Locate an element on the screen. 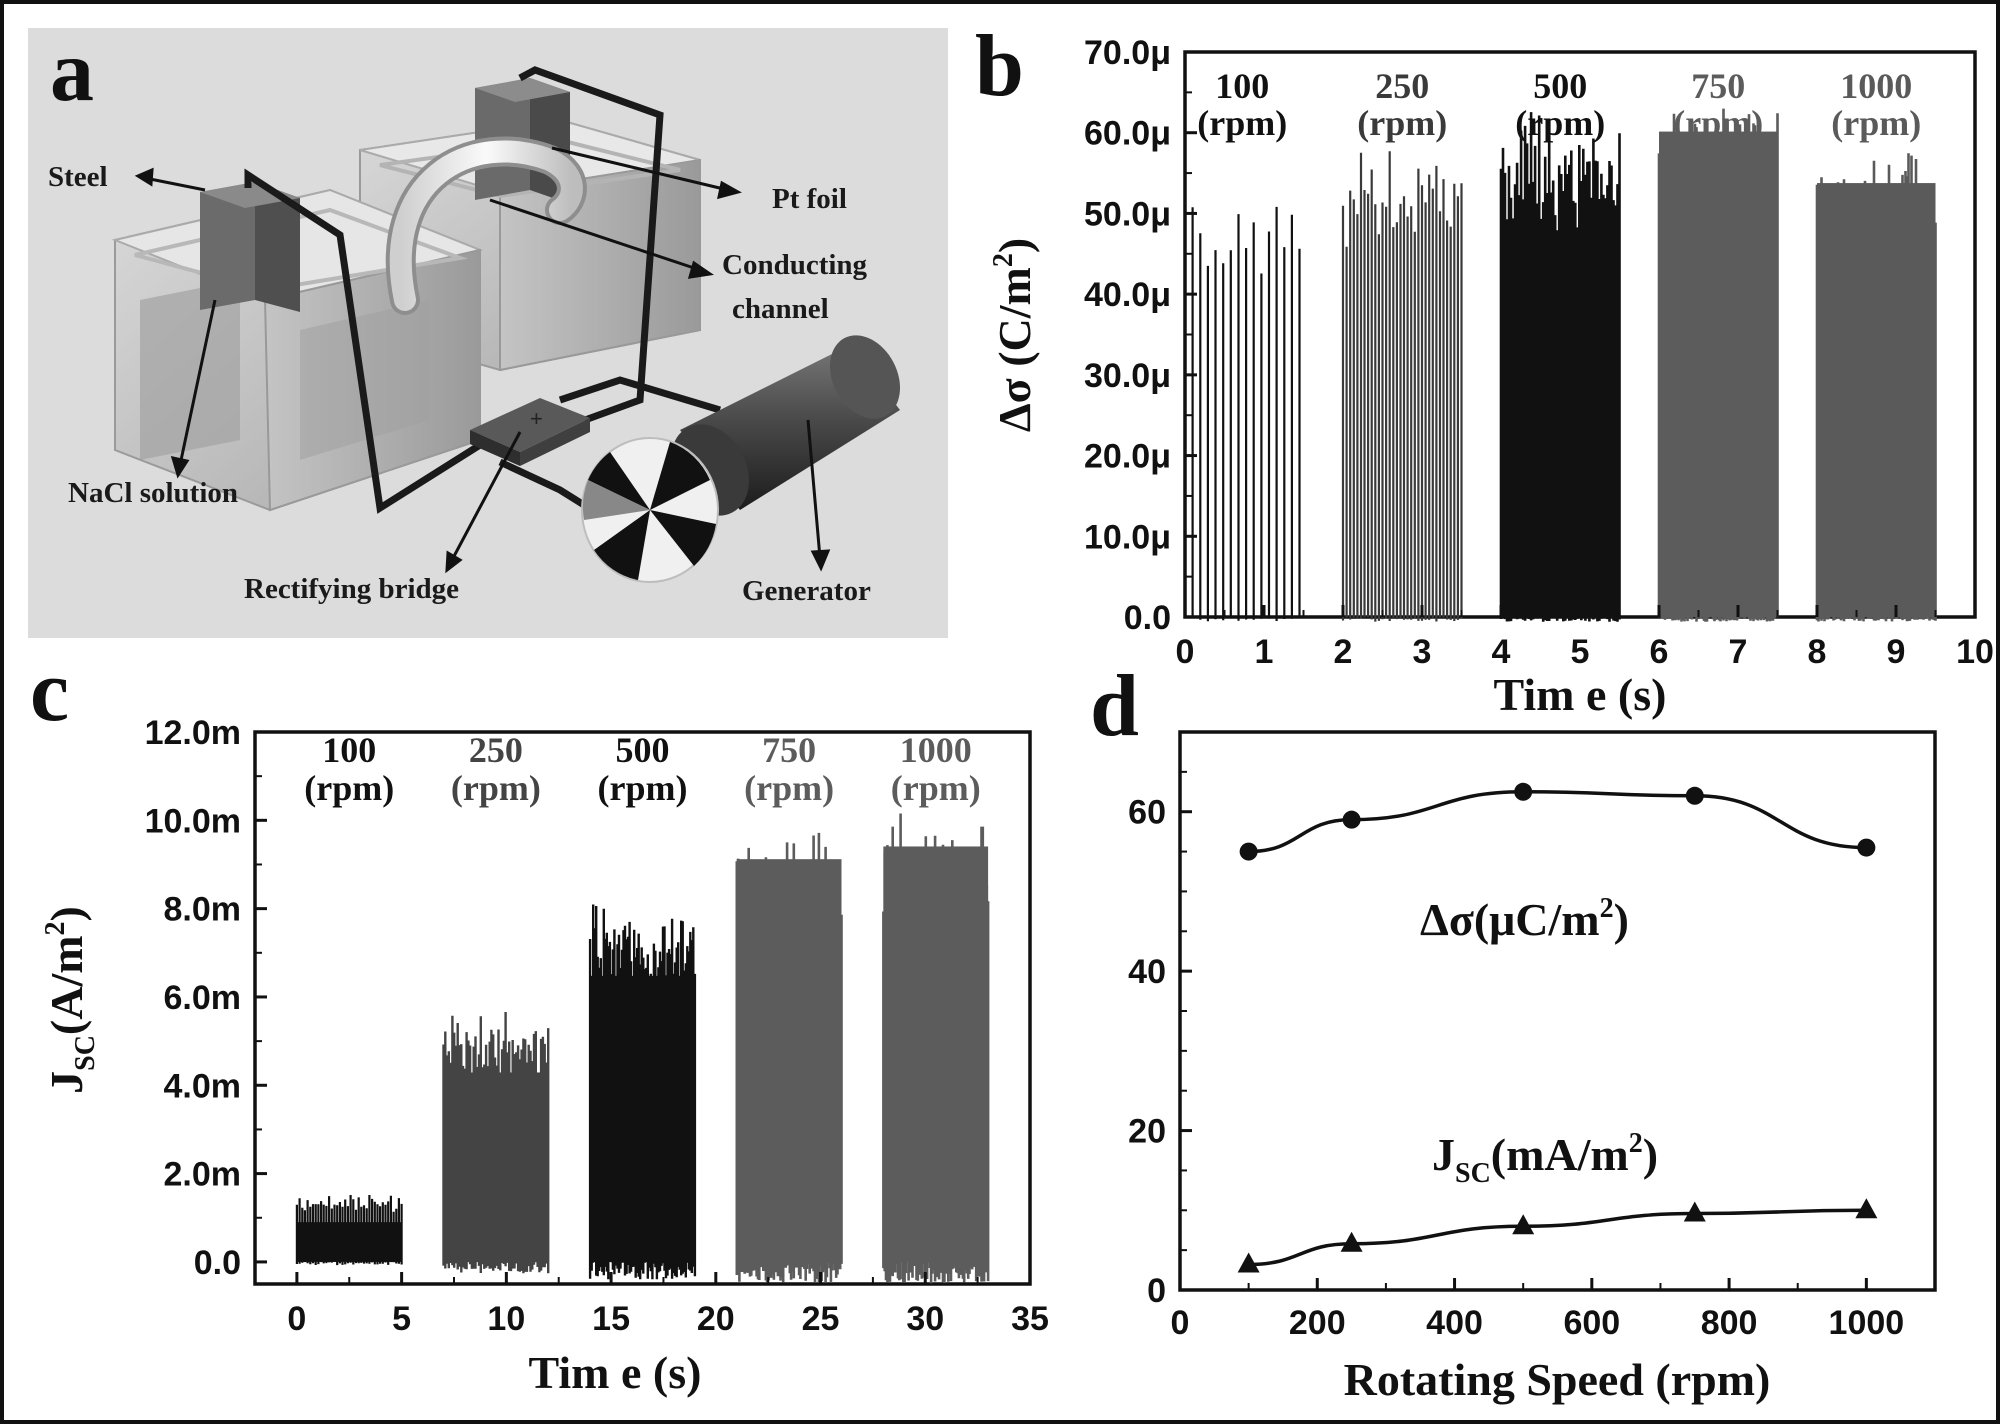 The width and height of the screenshot is (2000, 1424). y-tick-label: 20 is located at coordinates (1147, 1132).